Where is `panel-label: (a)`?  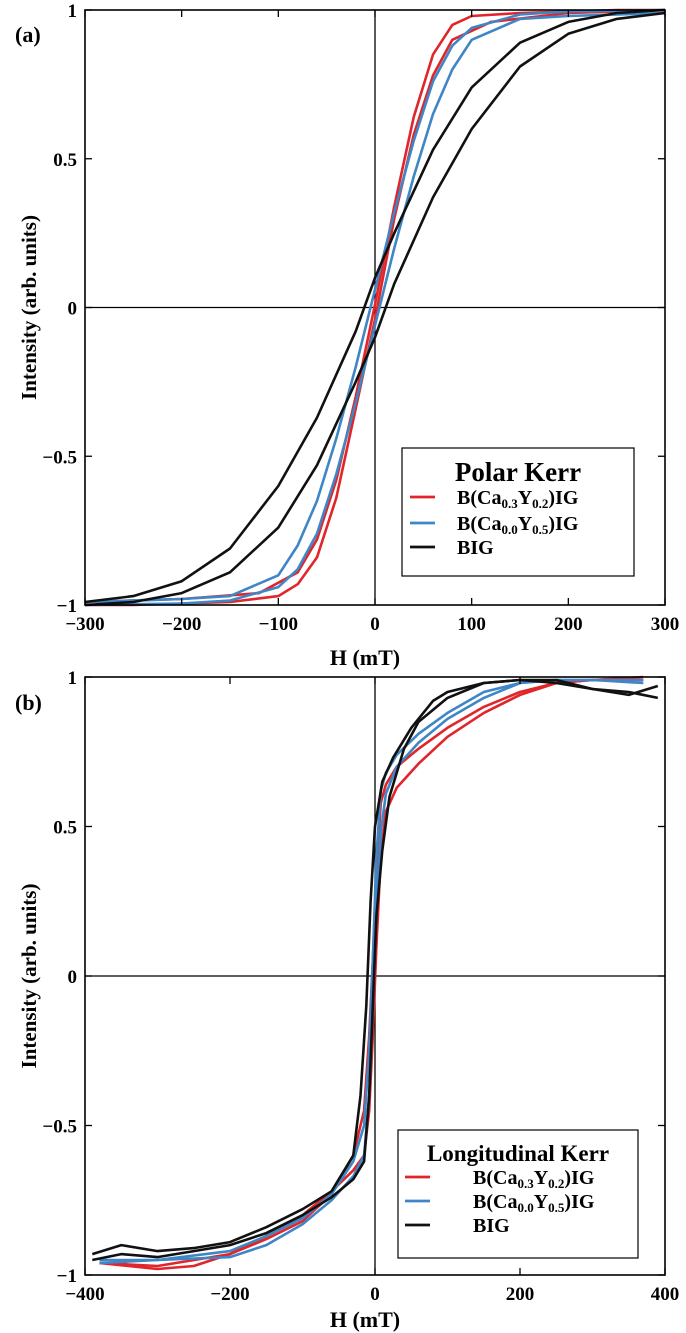
panel-label: (a) is located at coordinates (28, 34).